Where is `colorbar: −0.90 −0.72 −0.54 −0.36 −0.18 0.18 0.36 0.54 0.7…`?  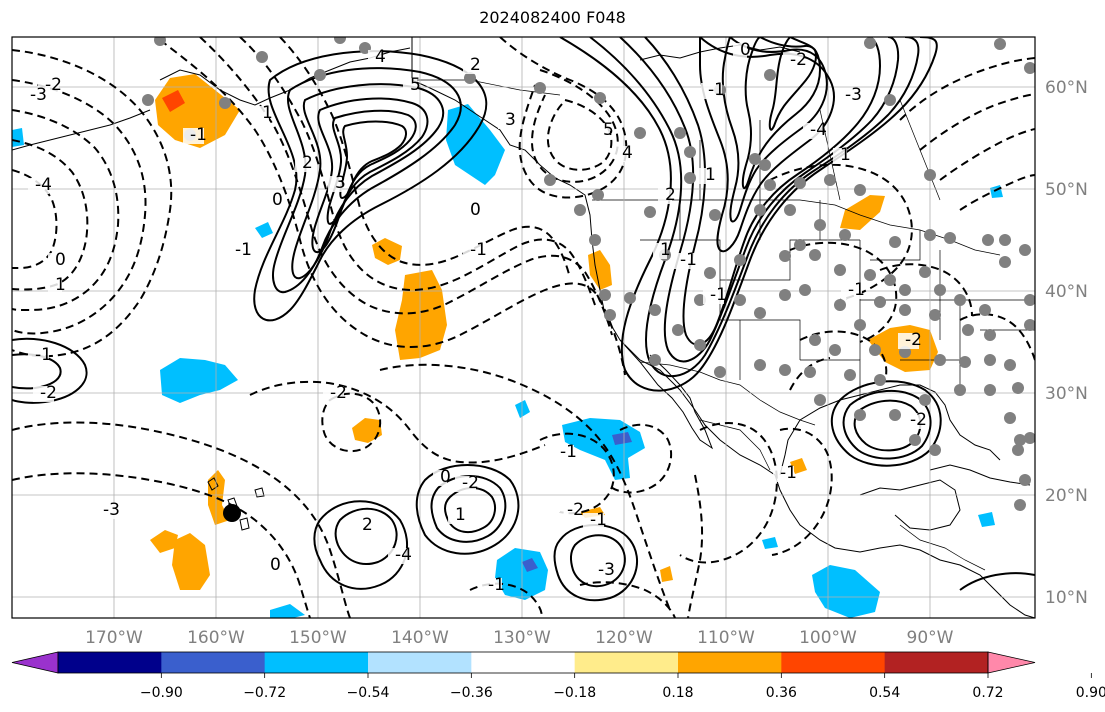 colorbar: −0.90 −0.72 −0.54 −0.36 −0.18 0.18 0.36 0.54 0.7… is located at coordinates (558, 676).